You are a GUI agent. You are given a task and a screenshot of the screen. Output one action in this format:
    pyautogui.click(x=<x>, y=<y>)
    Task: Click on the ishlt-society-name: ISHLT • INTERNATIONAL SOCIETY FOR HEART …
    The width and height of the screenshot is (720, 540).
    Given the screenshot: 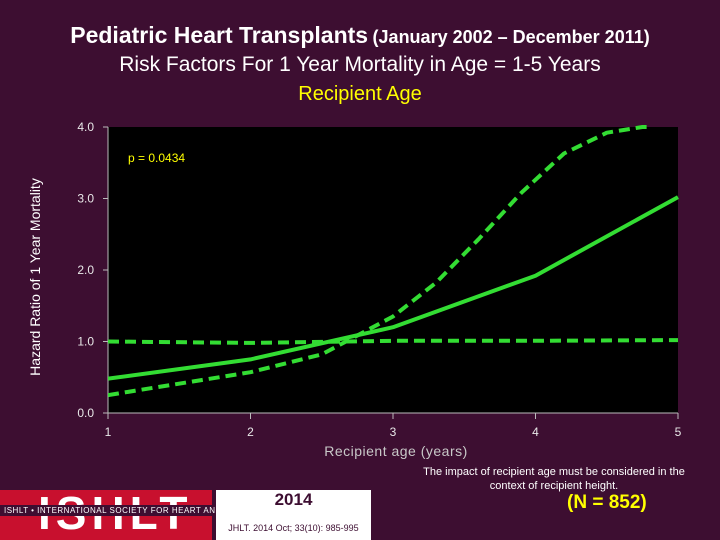 What is the action you would take?
    pyautogui.click(x=170, y=510)
    